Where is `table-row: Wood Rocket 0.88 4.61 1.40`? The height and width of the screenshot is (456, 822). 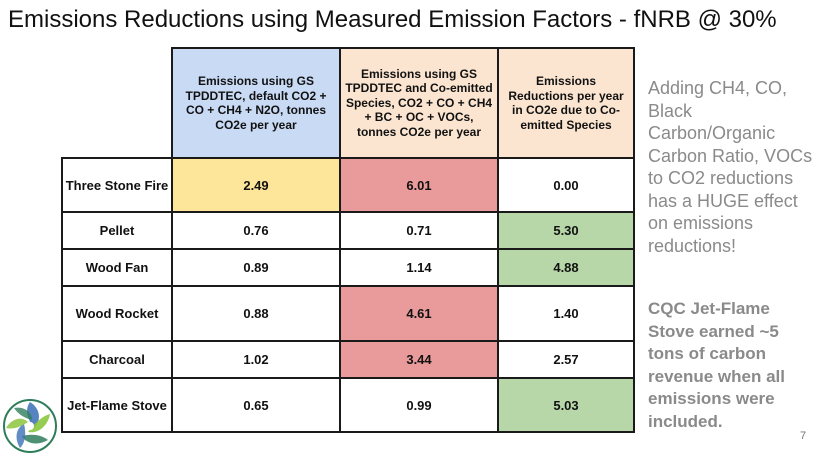
table-row: Wood Rocket 0.88 4.61 1.40 is located at coordinates (348, 313).